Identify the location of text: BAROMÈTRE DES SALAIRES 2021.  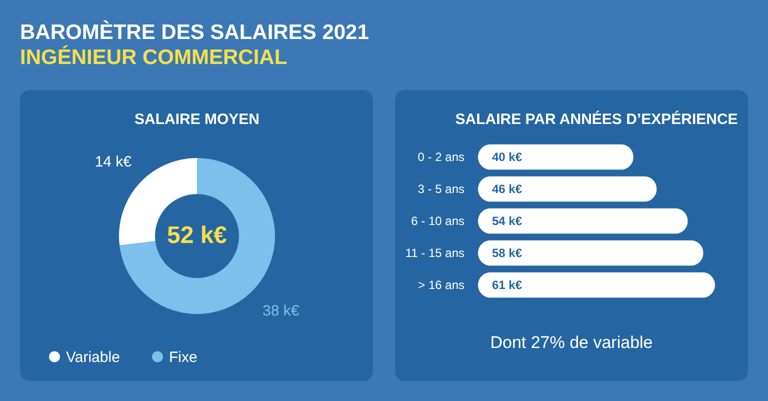
(194, 32).